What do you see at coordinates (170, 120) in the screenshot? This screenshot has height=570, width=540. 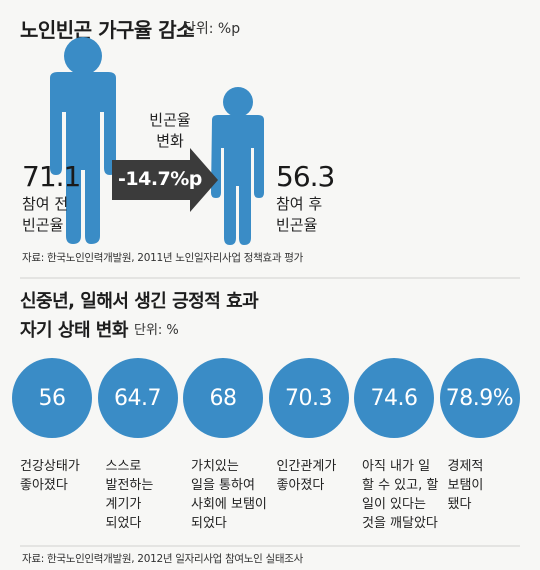 I see `arrow-caption-line: 빈곤율` at bounding box center [170, 120].